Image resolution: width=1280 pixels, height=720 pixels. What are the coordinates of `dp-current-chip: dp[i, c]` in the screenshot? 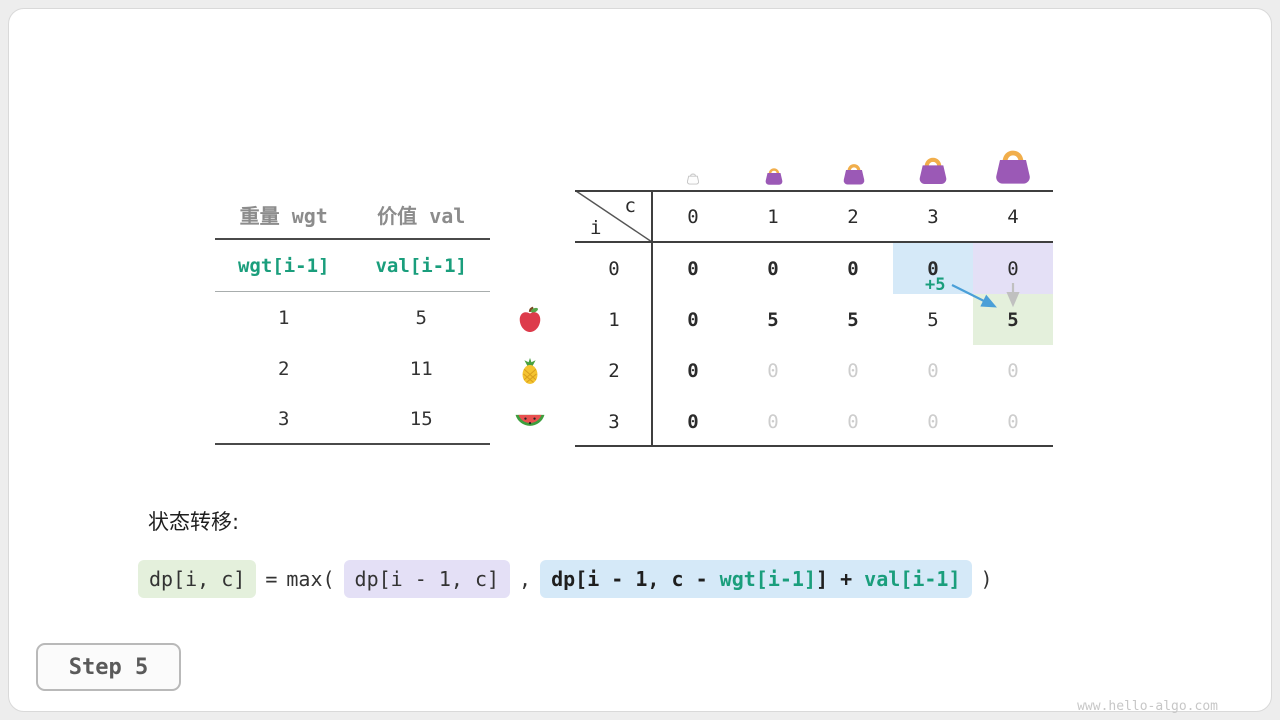 It's located at (197, 579).